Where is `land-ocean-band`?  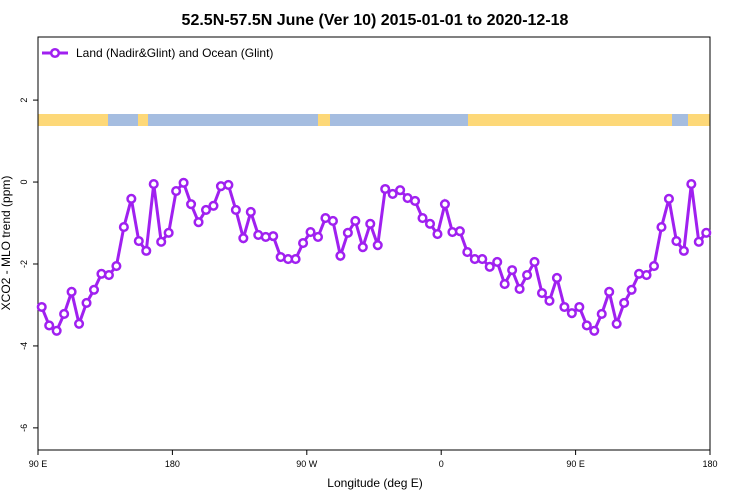
land-ocean-band is located at coordinates (374, 120).